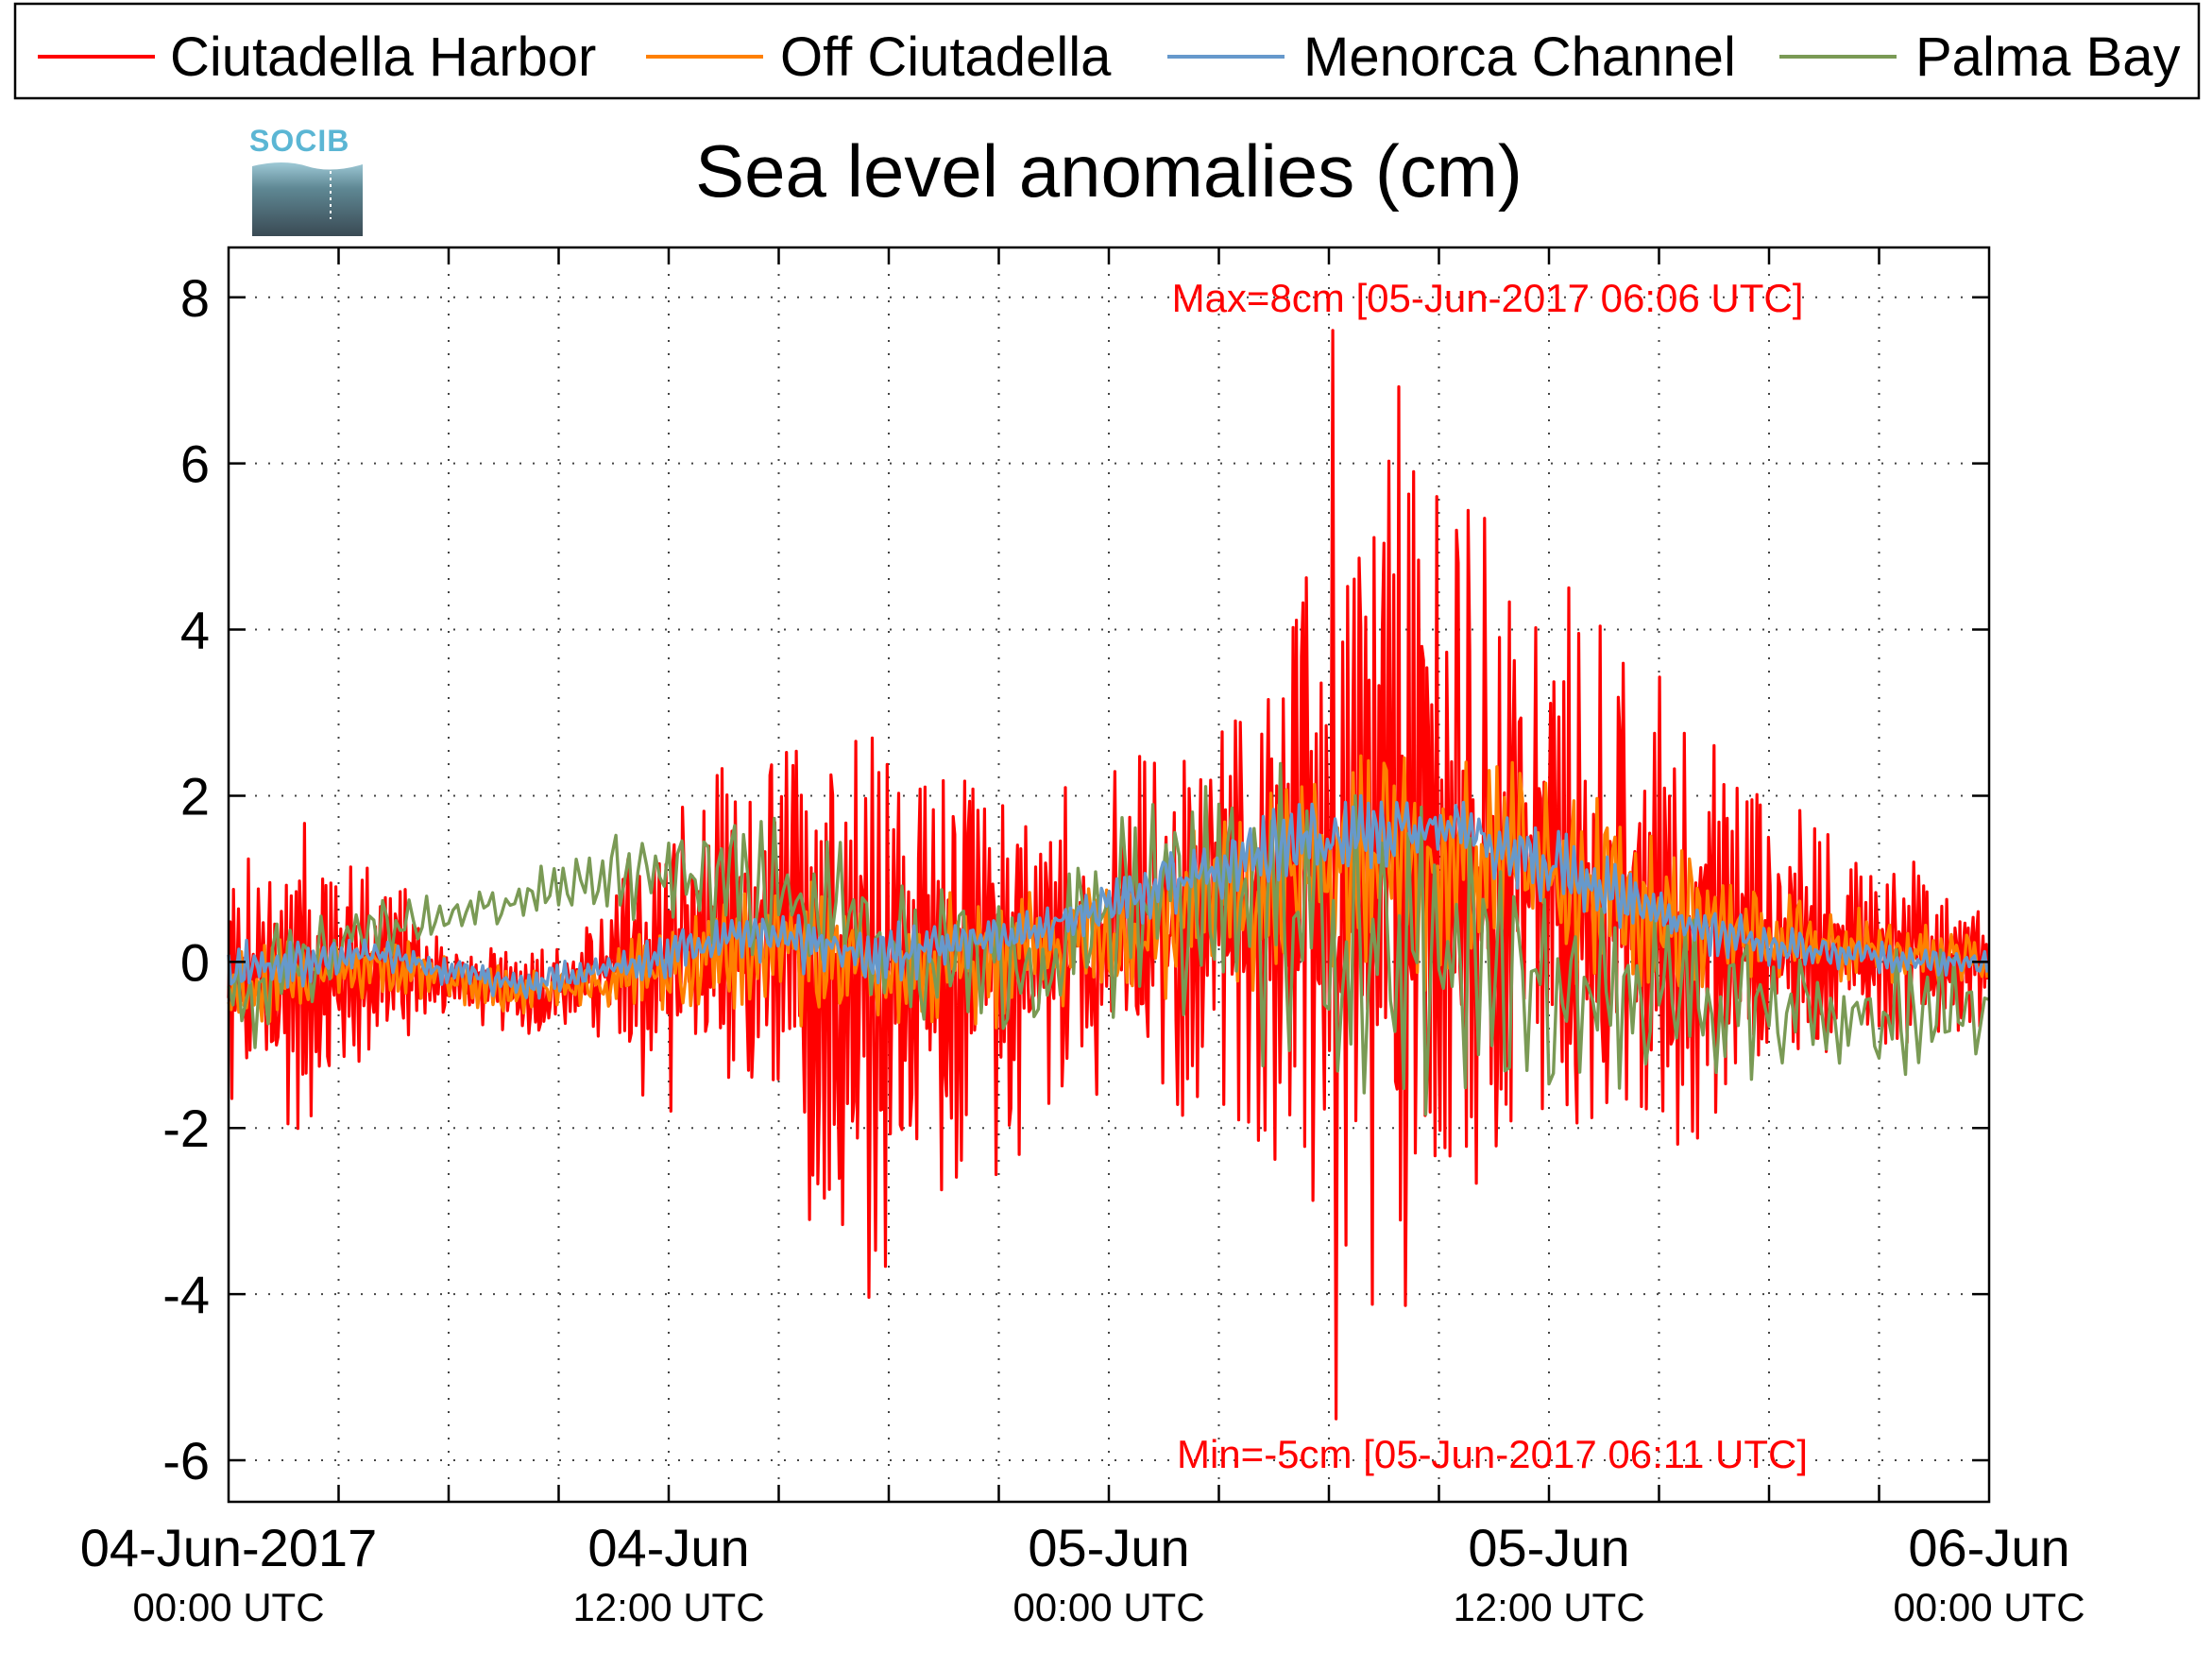 Image resolution: width=2212 pixels, height=1669 pixels. What do you see at coordinates (1988, 1548) in the screenshot?
I see `x-tick-date-label: 06-Jun` at bounding box center [1988, 1548].